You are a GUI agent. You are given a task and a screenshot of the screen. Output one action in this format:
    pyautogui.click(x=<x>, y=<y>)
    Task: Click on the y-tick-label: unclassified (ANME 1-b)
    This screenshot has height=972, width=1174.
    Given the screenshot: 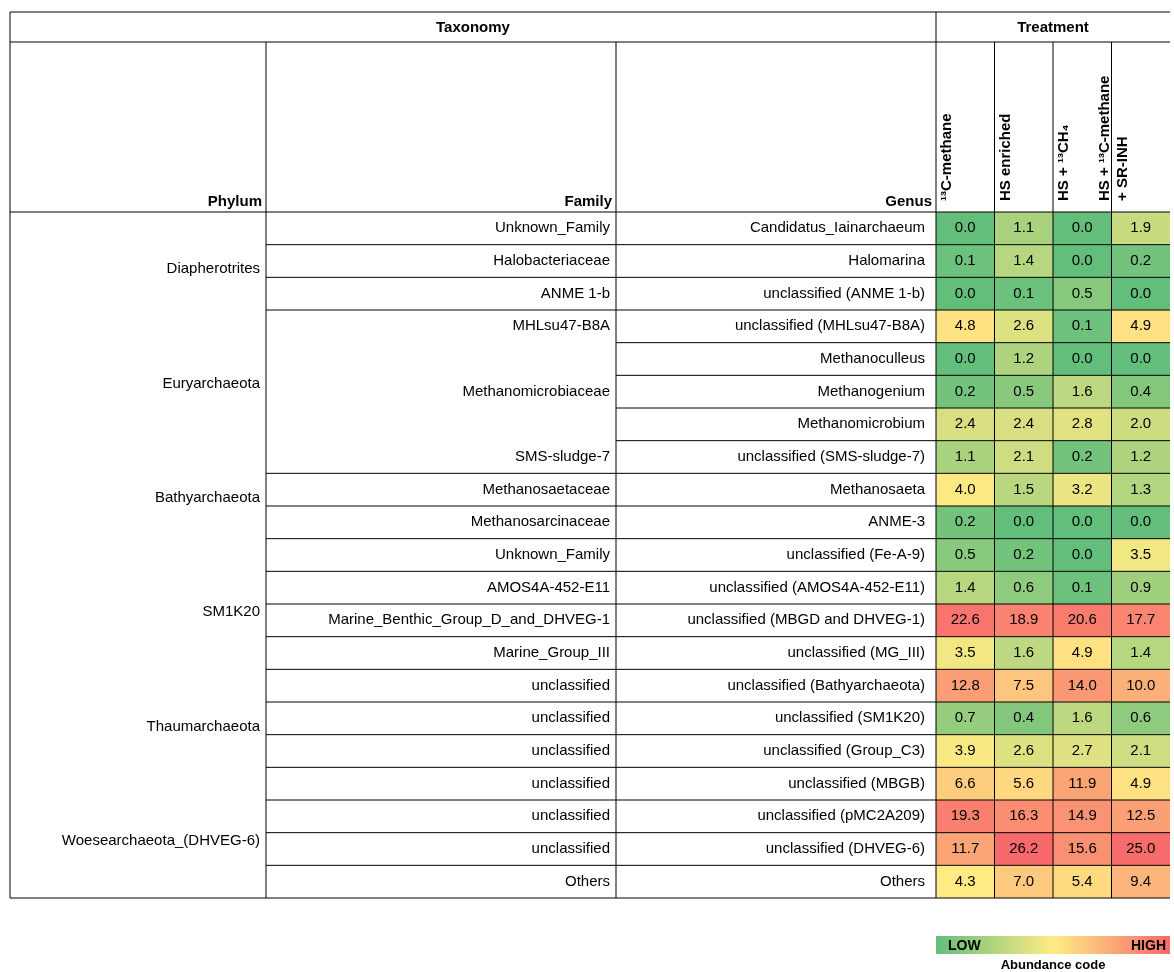 What is the action you would take?
    pyautogui.click(x=844, y=292)
    